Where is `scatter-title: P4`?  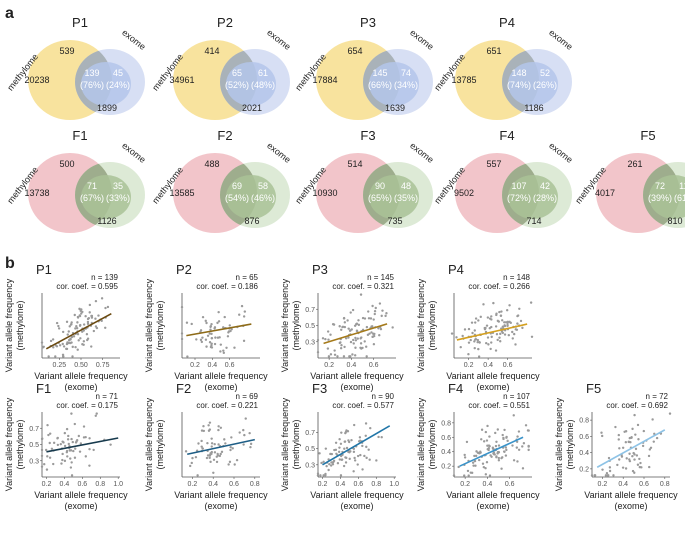 scatter-title: P4 is located at coordinates (456, 269).